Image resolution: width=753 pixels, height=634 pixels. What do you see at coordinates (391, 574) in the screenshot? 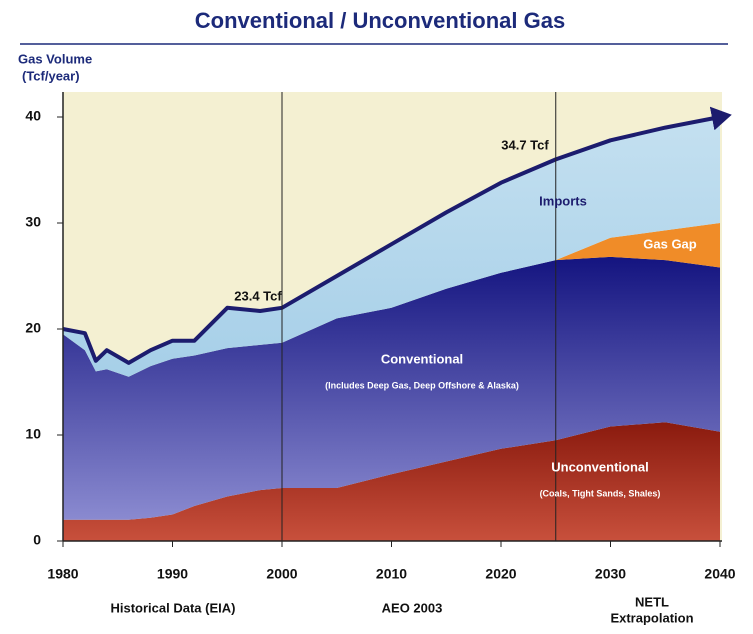
I see `x-tick-label: 2010` at bounding box center [391, 574].